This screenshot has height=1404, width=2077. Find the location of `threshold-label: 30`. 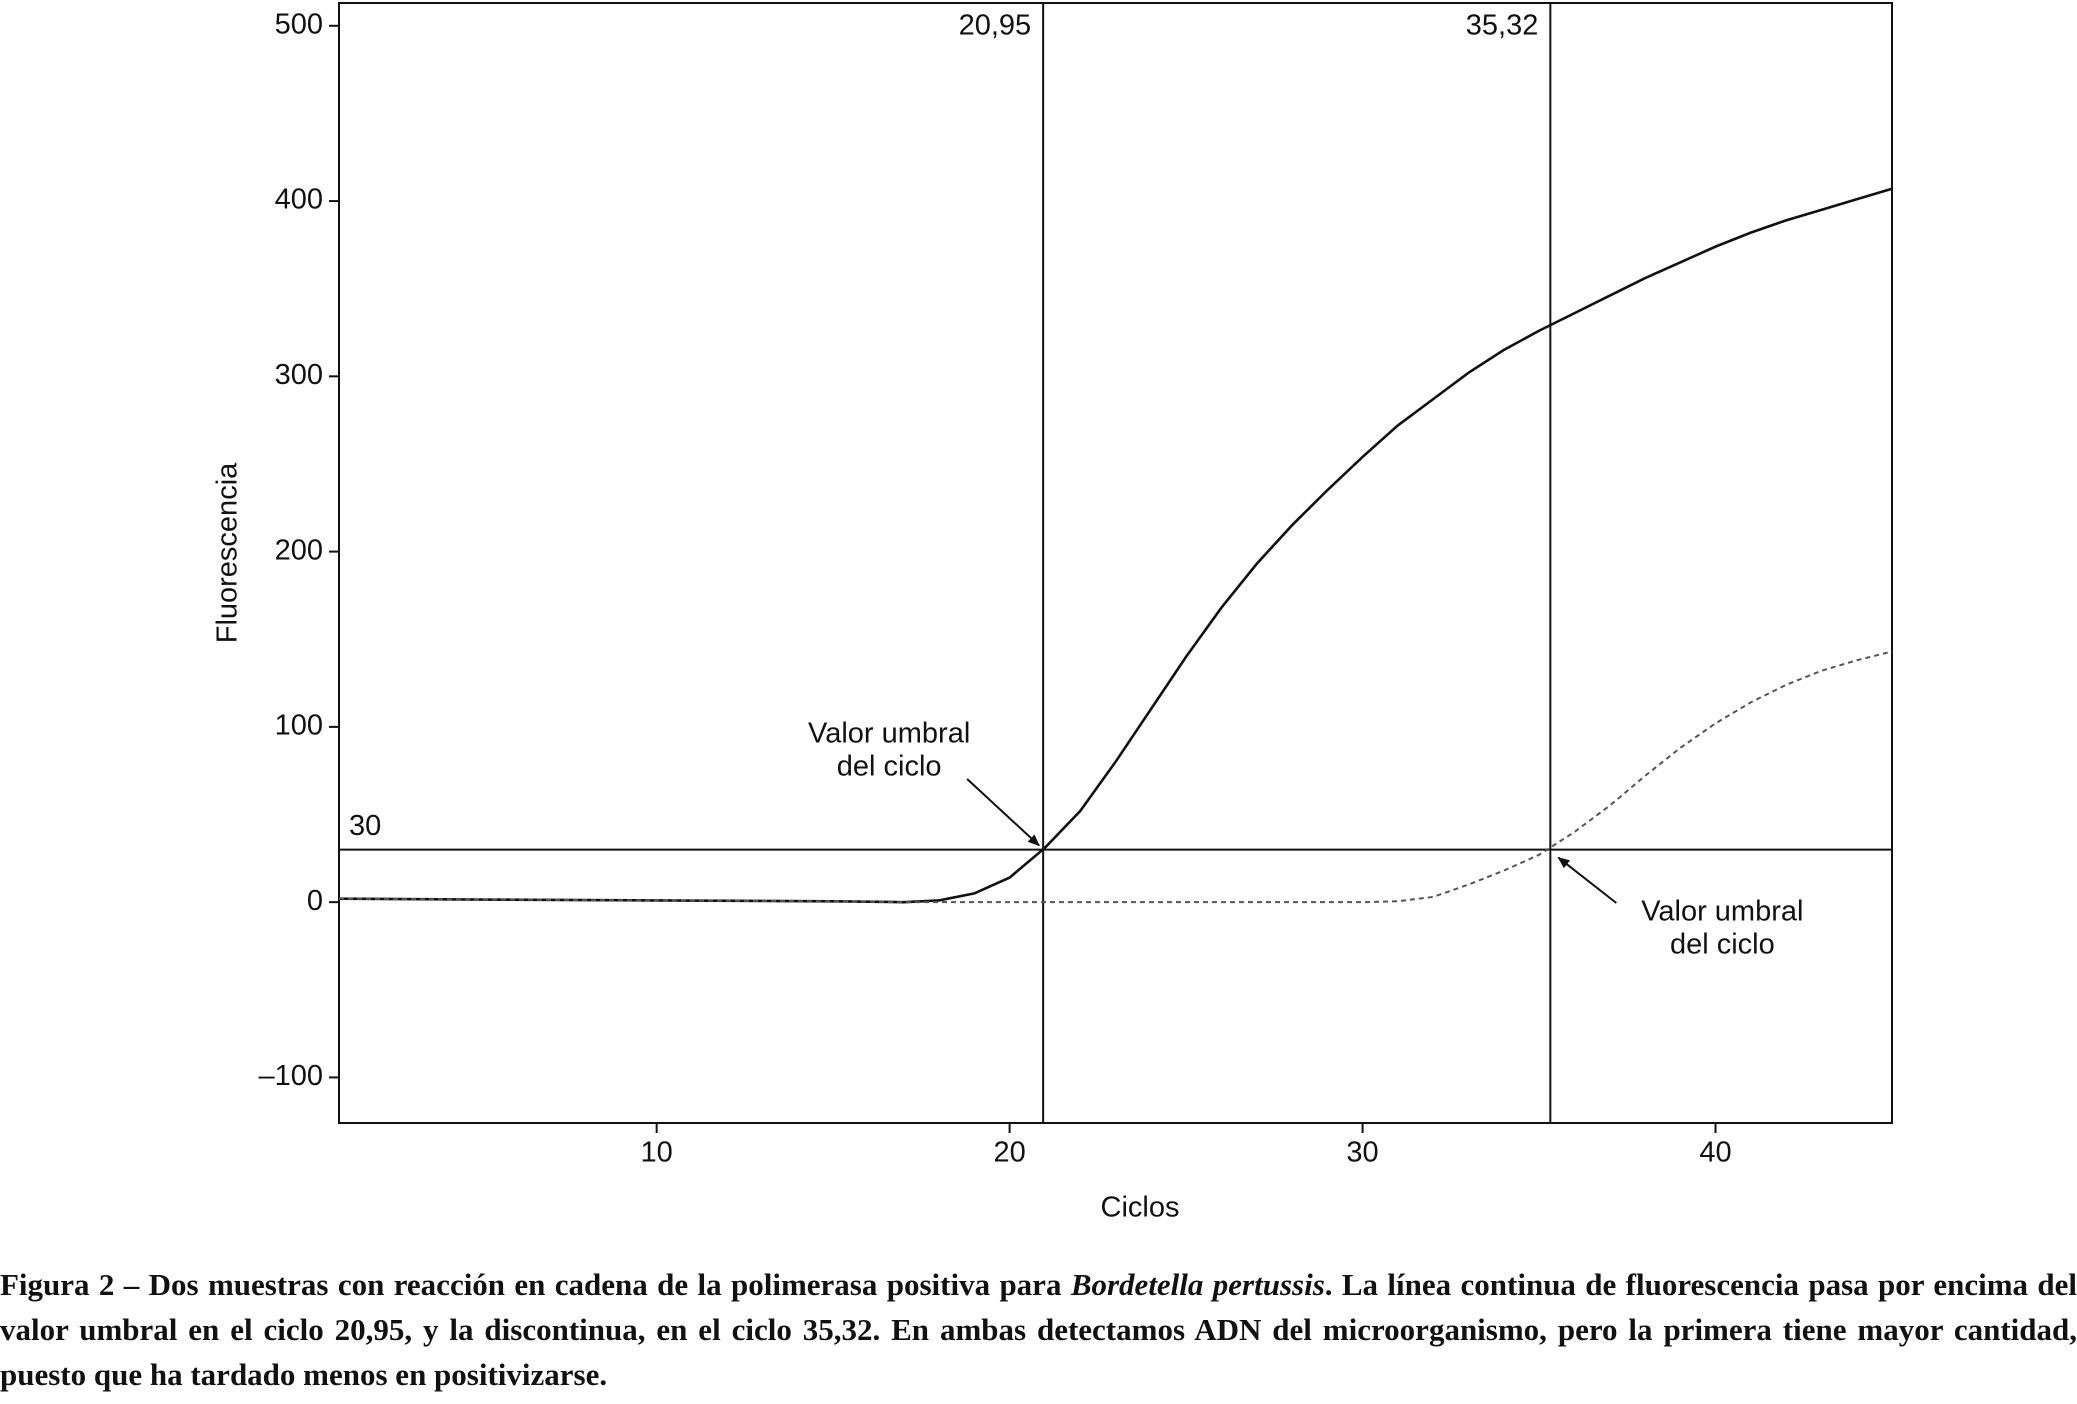

threshold-label: 30 is located at coordinates (365, 826).